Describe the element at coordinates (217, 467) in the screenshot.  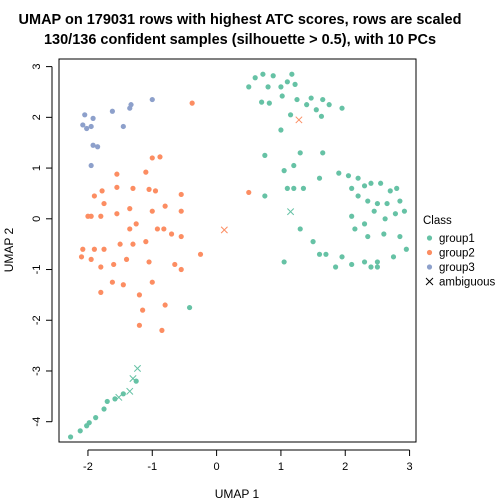
I see `x-tick-label: 0` at that location.